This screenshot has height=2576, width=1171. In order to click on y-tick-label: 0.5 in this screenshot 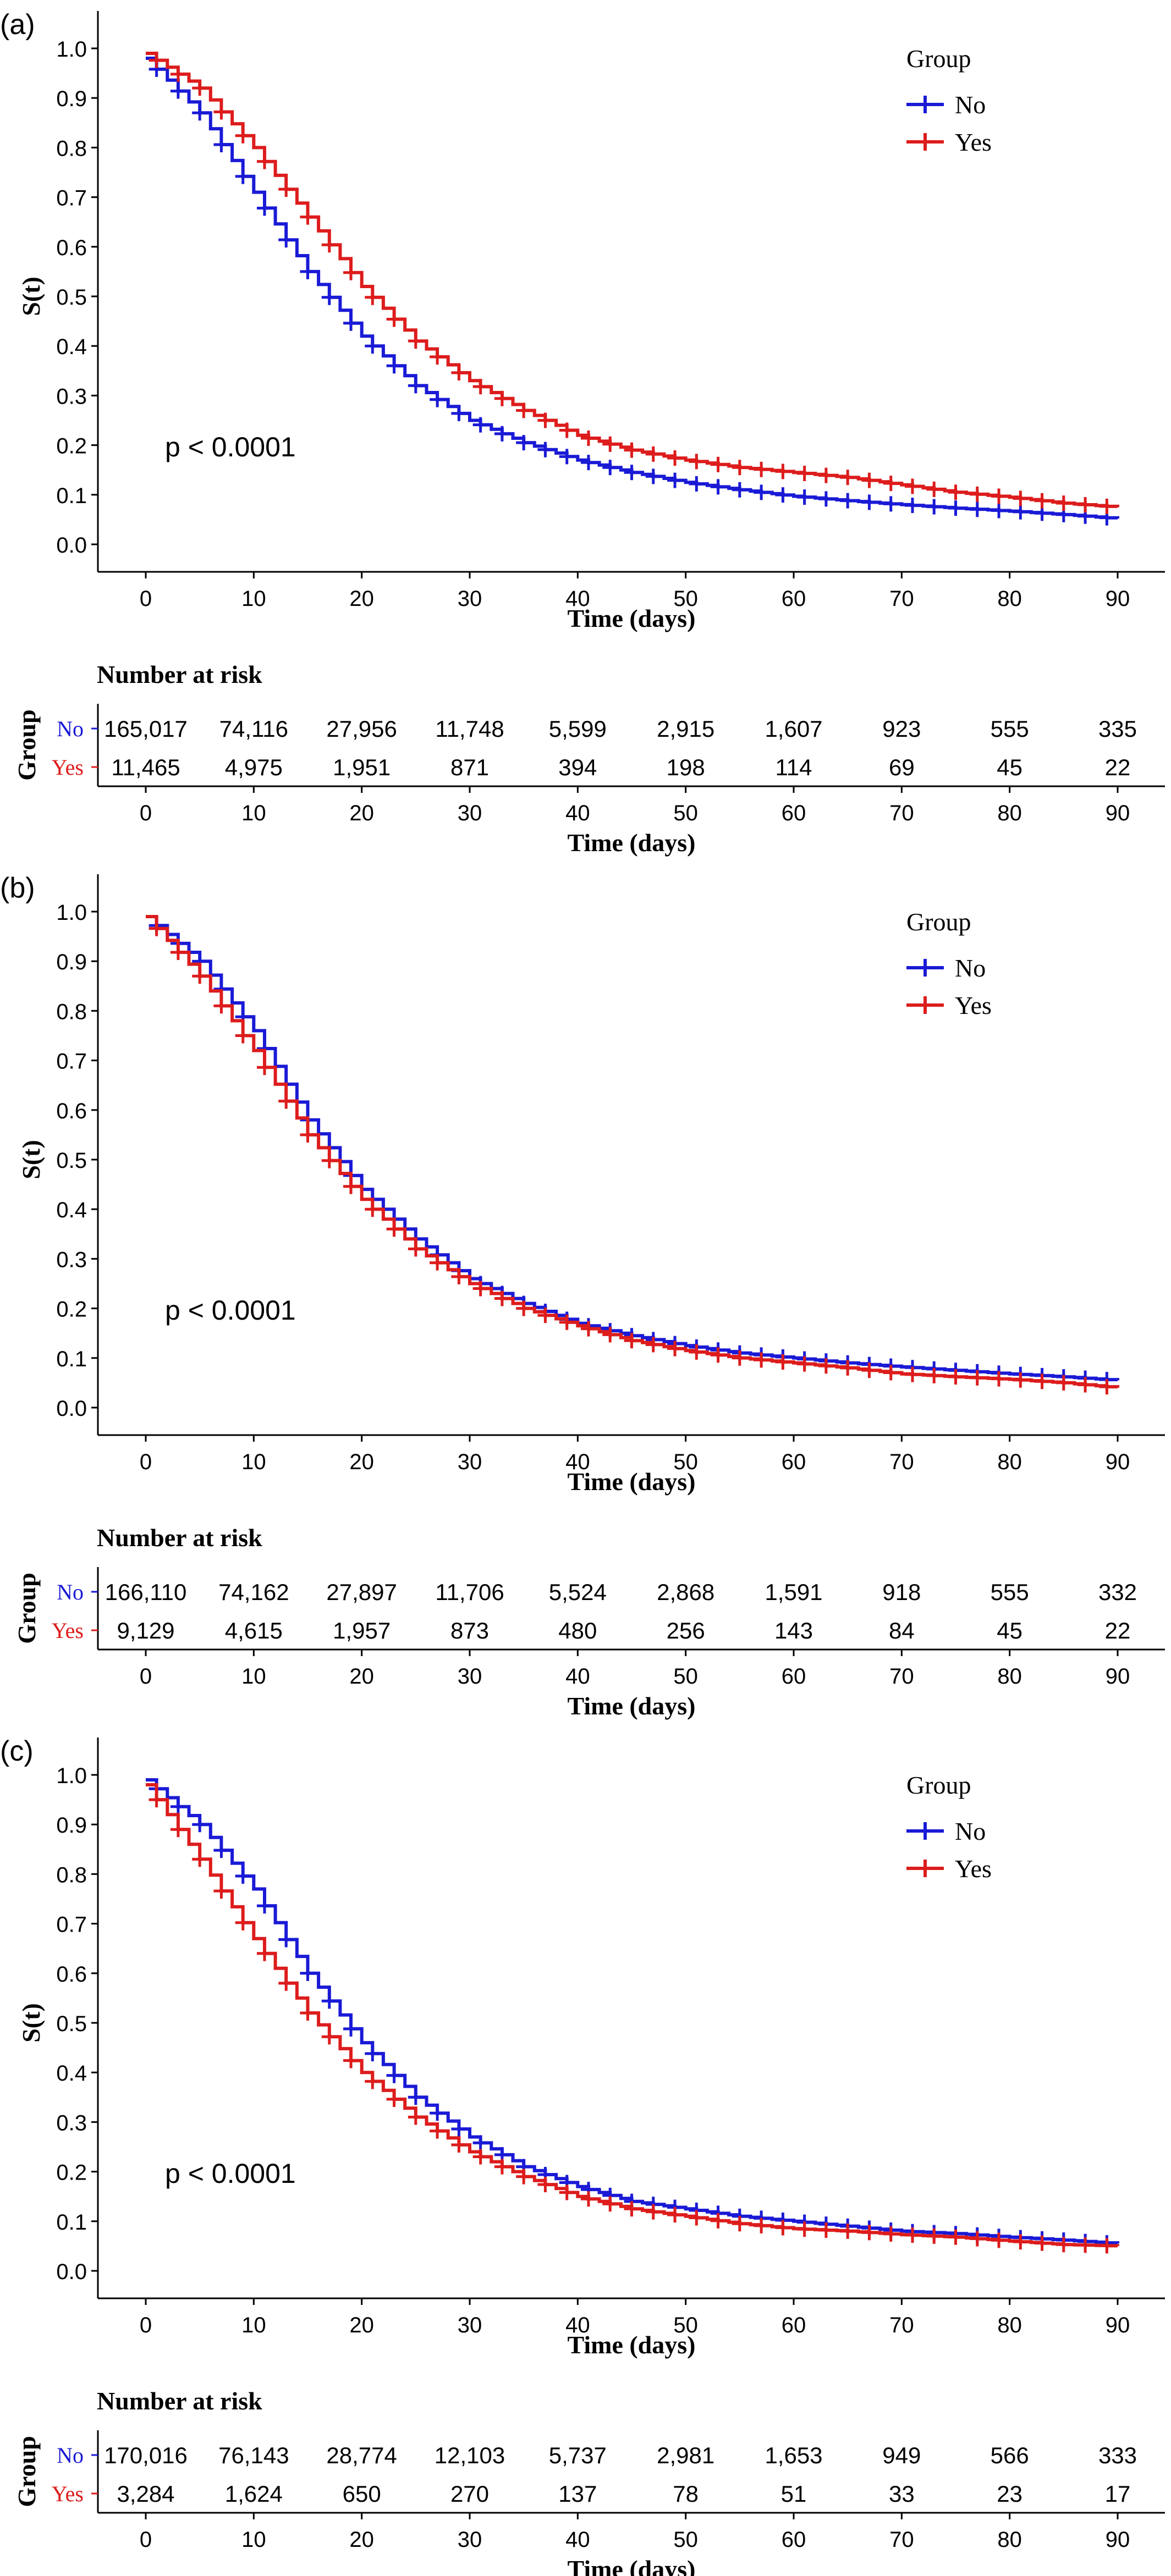, I will do `click(71, 297)`.